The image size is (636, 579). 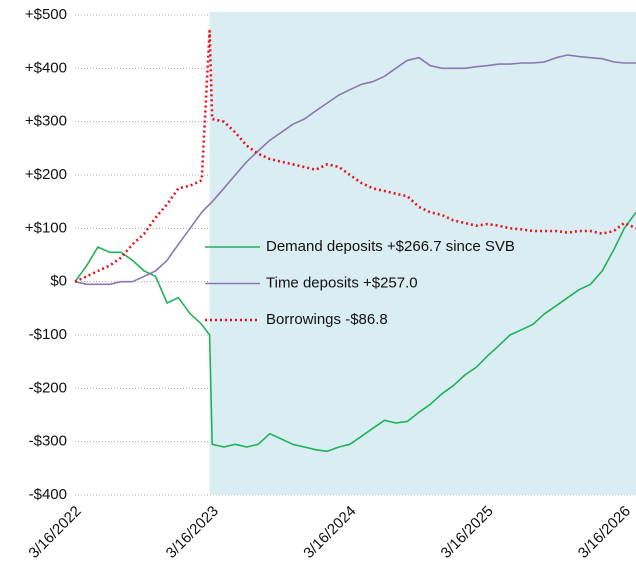 I want to click on y-tick-label: -$300, so click(x=48, y=441).